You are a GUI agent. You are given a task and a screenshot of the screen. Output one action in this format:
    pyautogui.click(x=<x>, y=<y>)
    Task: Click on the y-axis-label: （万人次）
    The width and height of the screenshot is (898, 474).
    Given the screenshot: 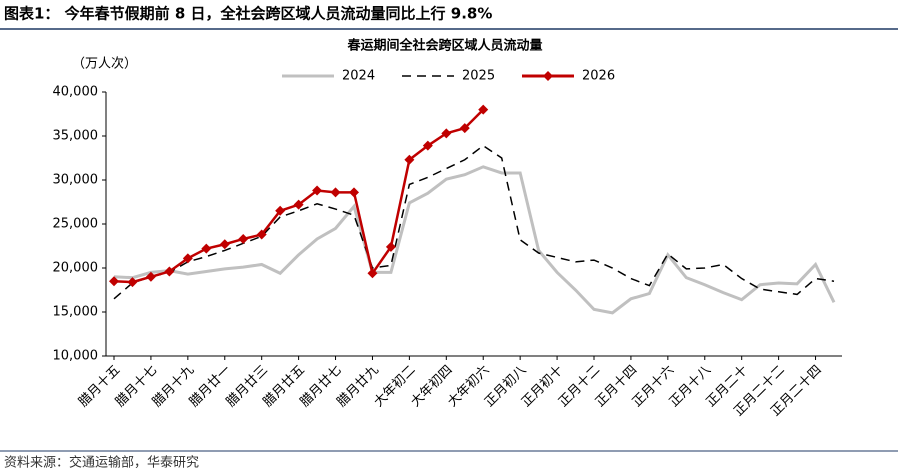 What is the action you would take?
    pyautogui.click(x=104, y=64)
    